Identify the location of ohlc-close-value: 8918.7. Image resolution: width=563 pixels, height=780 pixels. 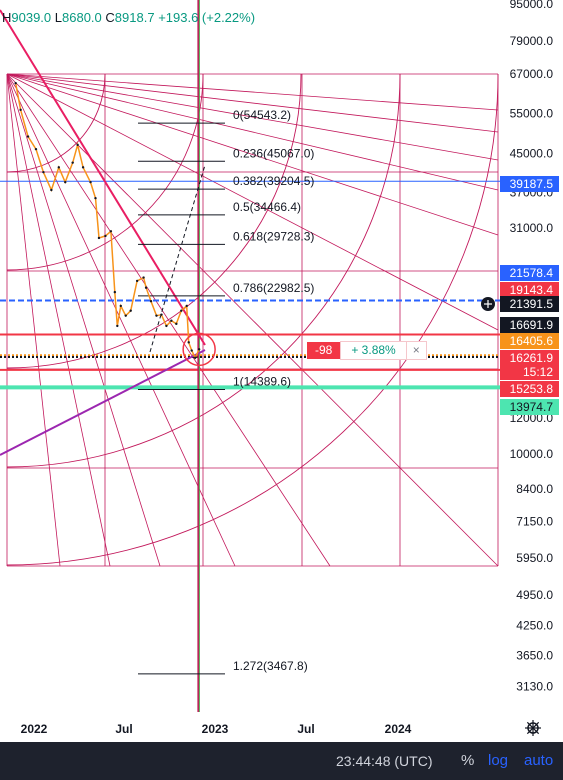
(134, 17).